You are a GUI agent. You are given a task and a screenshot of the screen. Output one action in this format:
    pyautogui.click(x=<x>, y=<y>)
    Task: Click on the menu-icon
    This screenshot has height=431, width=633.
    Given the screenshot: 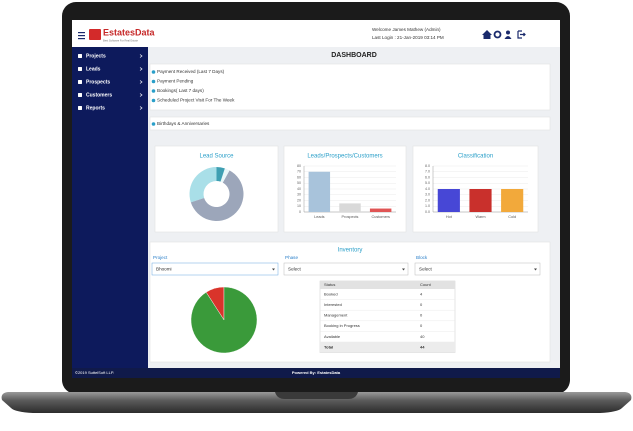 What is the action you would take?
    pyautogui.click(x=81, y=36)
    